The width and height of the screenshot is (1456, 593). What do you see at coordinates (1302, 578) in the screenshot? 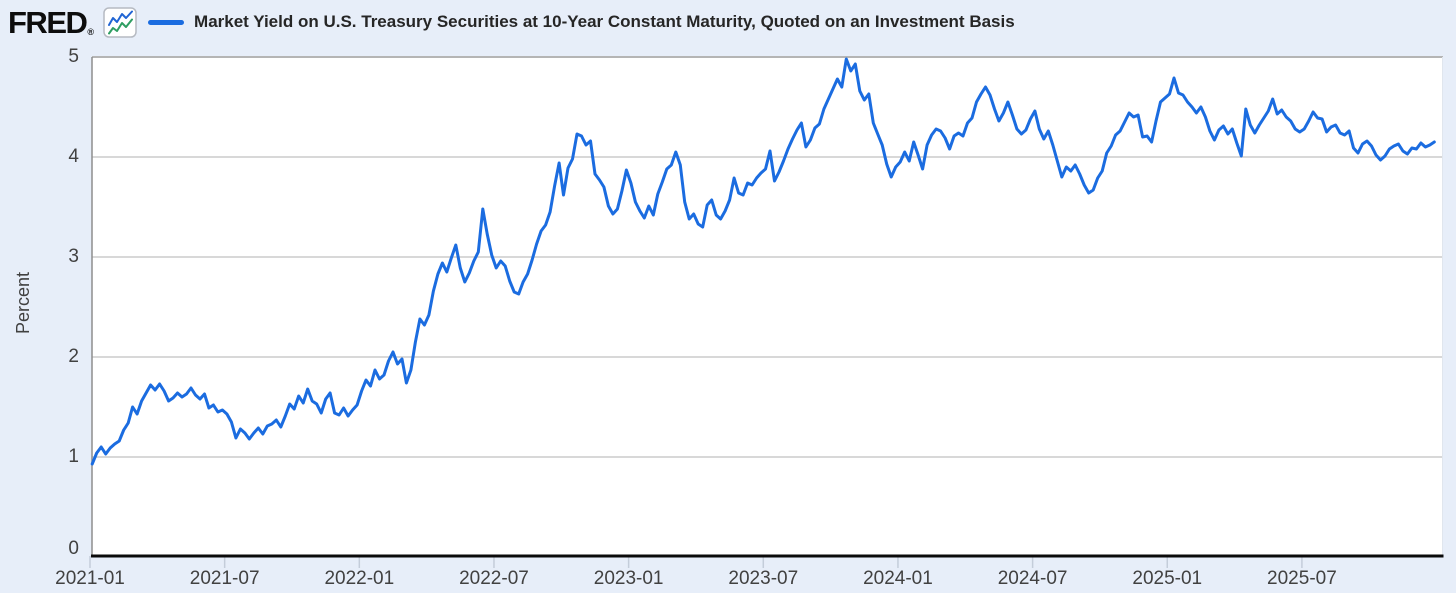
I see `x-tick-label-2025-07: 2025-07` at bounding box center [1302, 578].